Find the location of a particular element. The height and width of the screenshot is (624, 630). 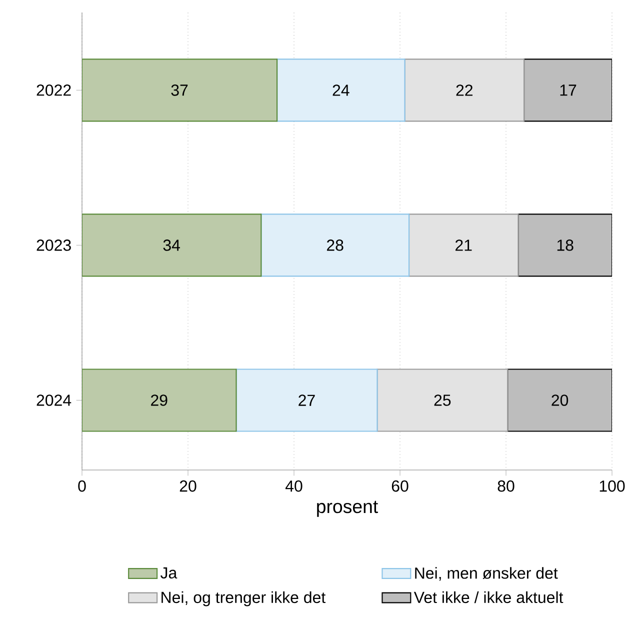

data-label: 22 is located at coordinates (464, 90).